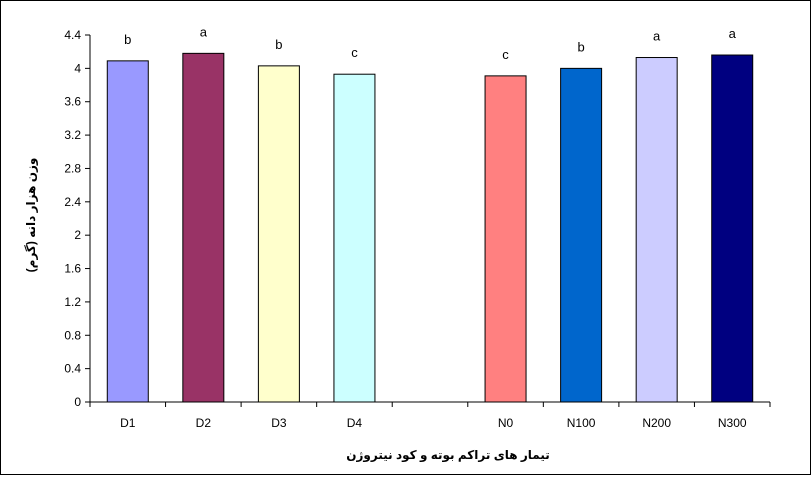 This screenshot has width=811, height=480. Describe the element at coordinates (355, 423) in the screenshot. I see `x-tick-label: D4` at that location.